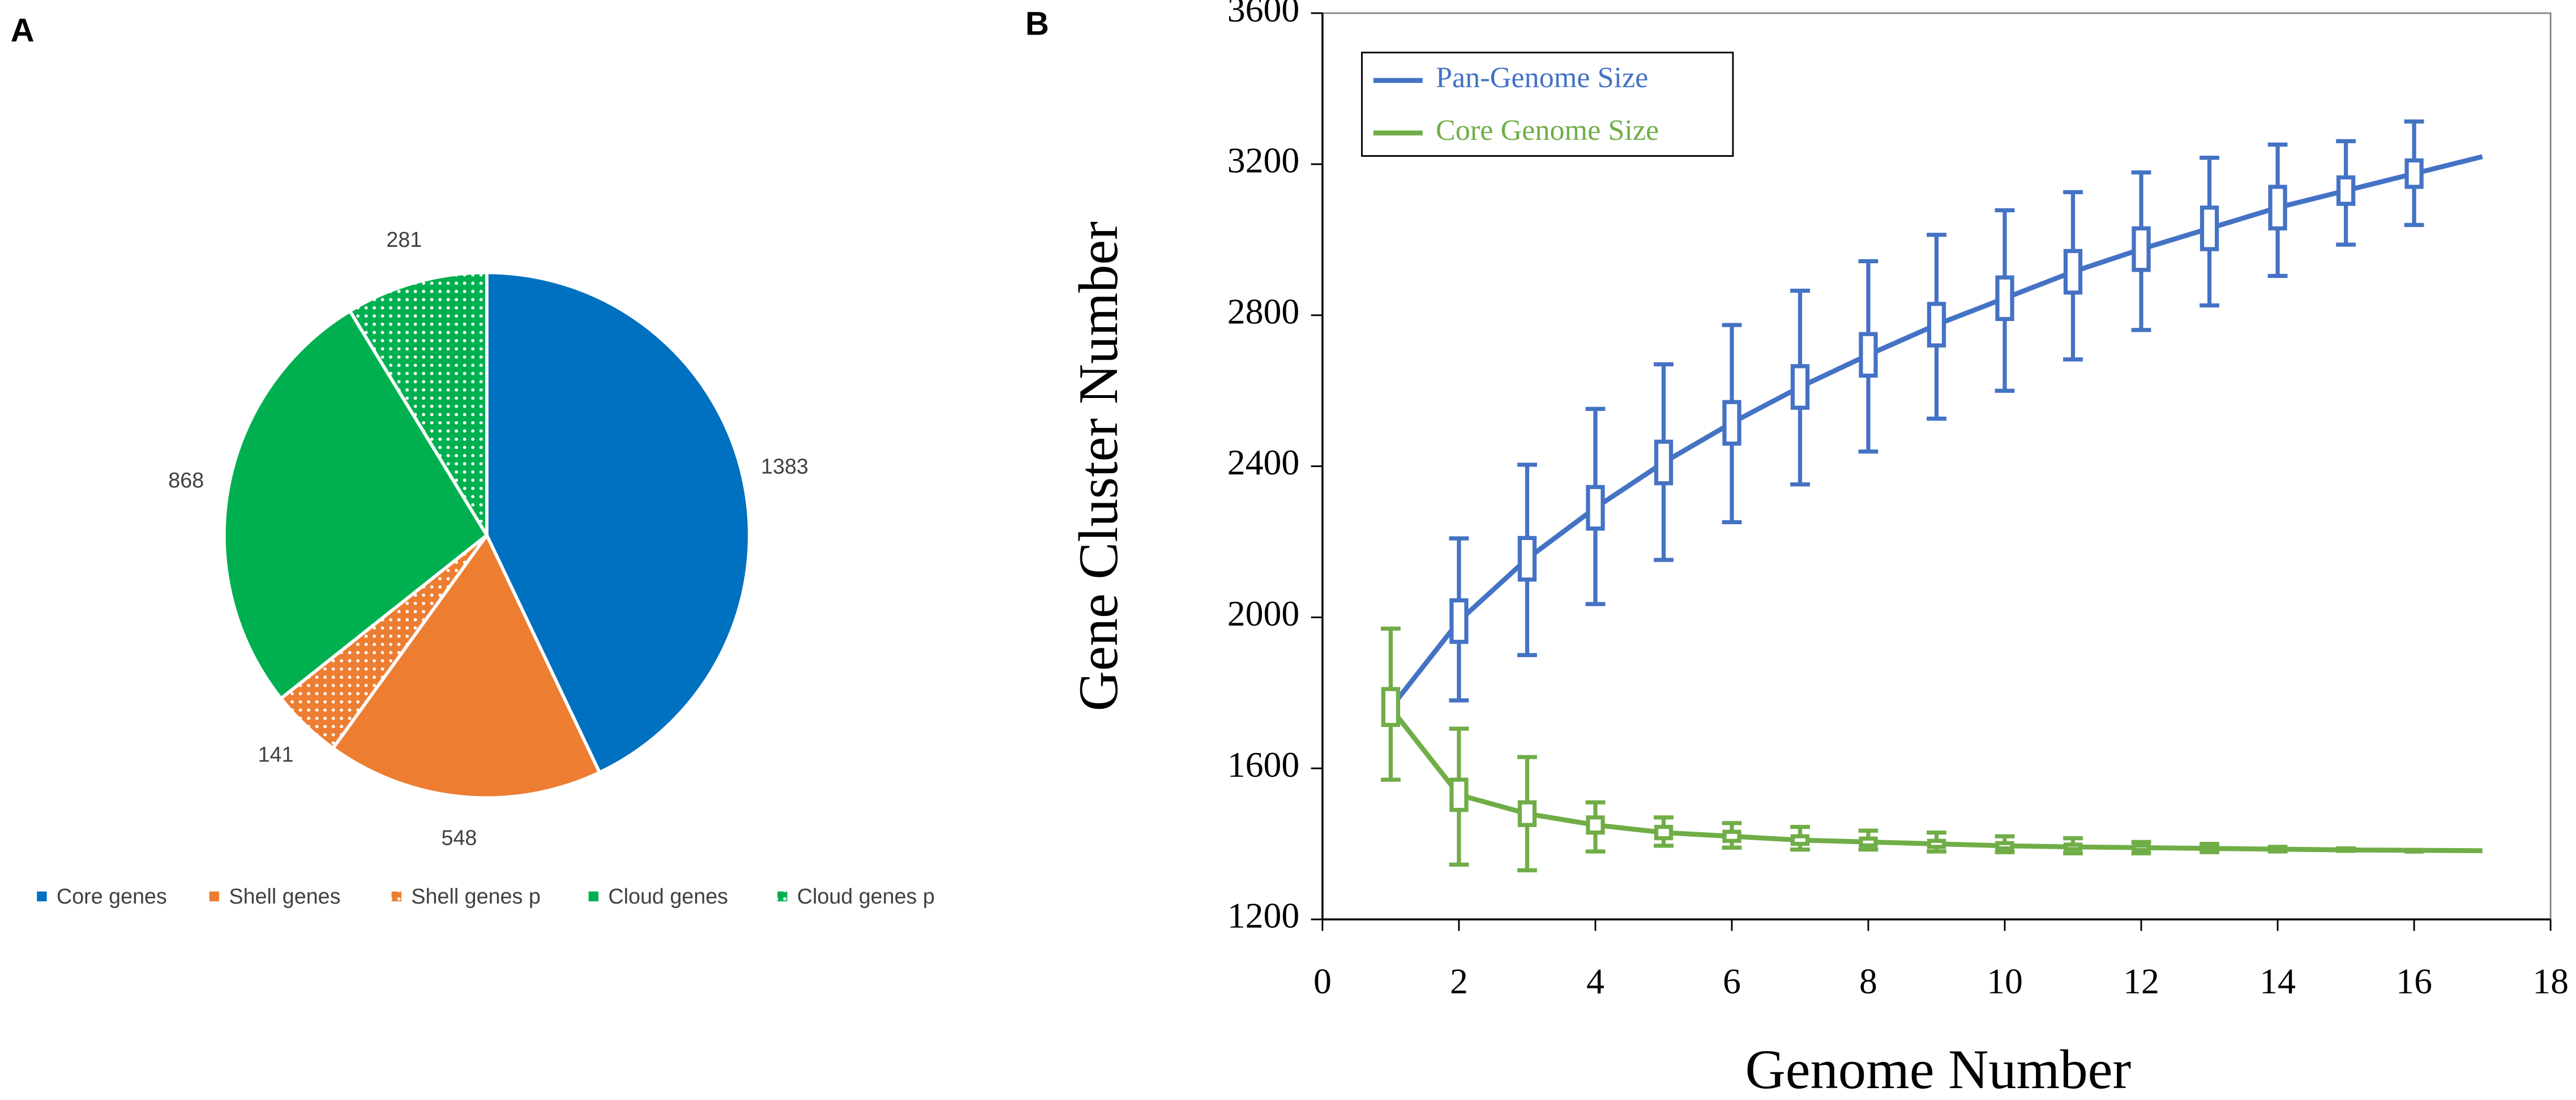  I want to click on y-tick-label: 2800, so click(1263, 311).